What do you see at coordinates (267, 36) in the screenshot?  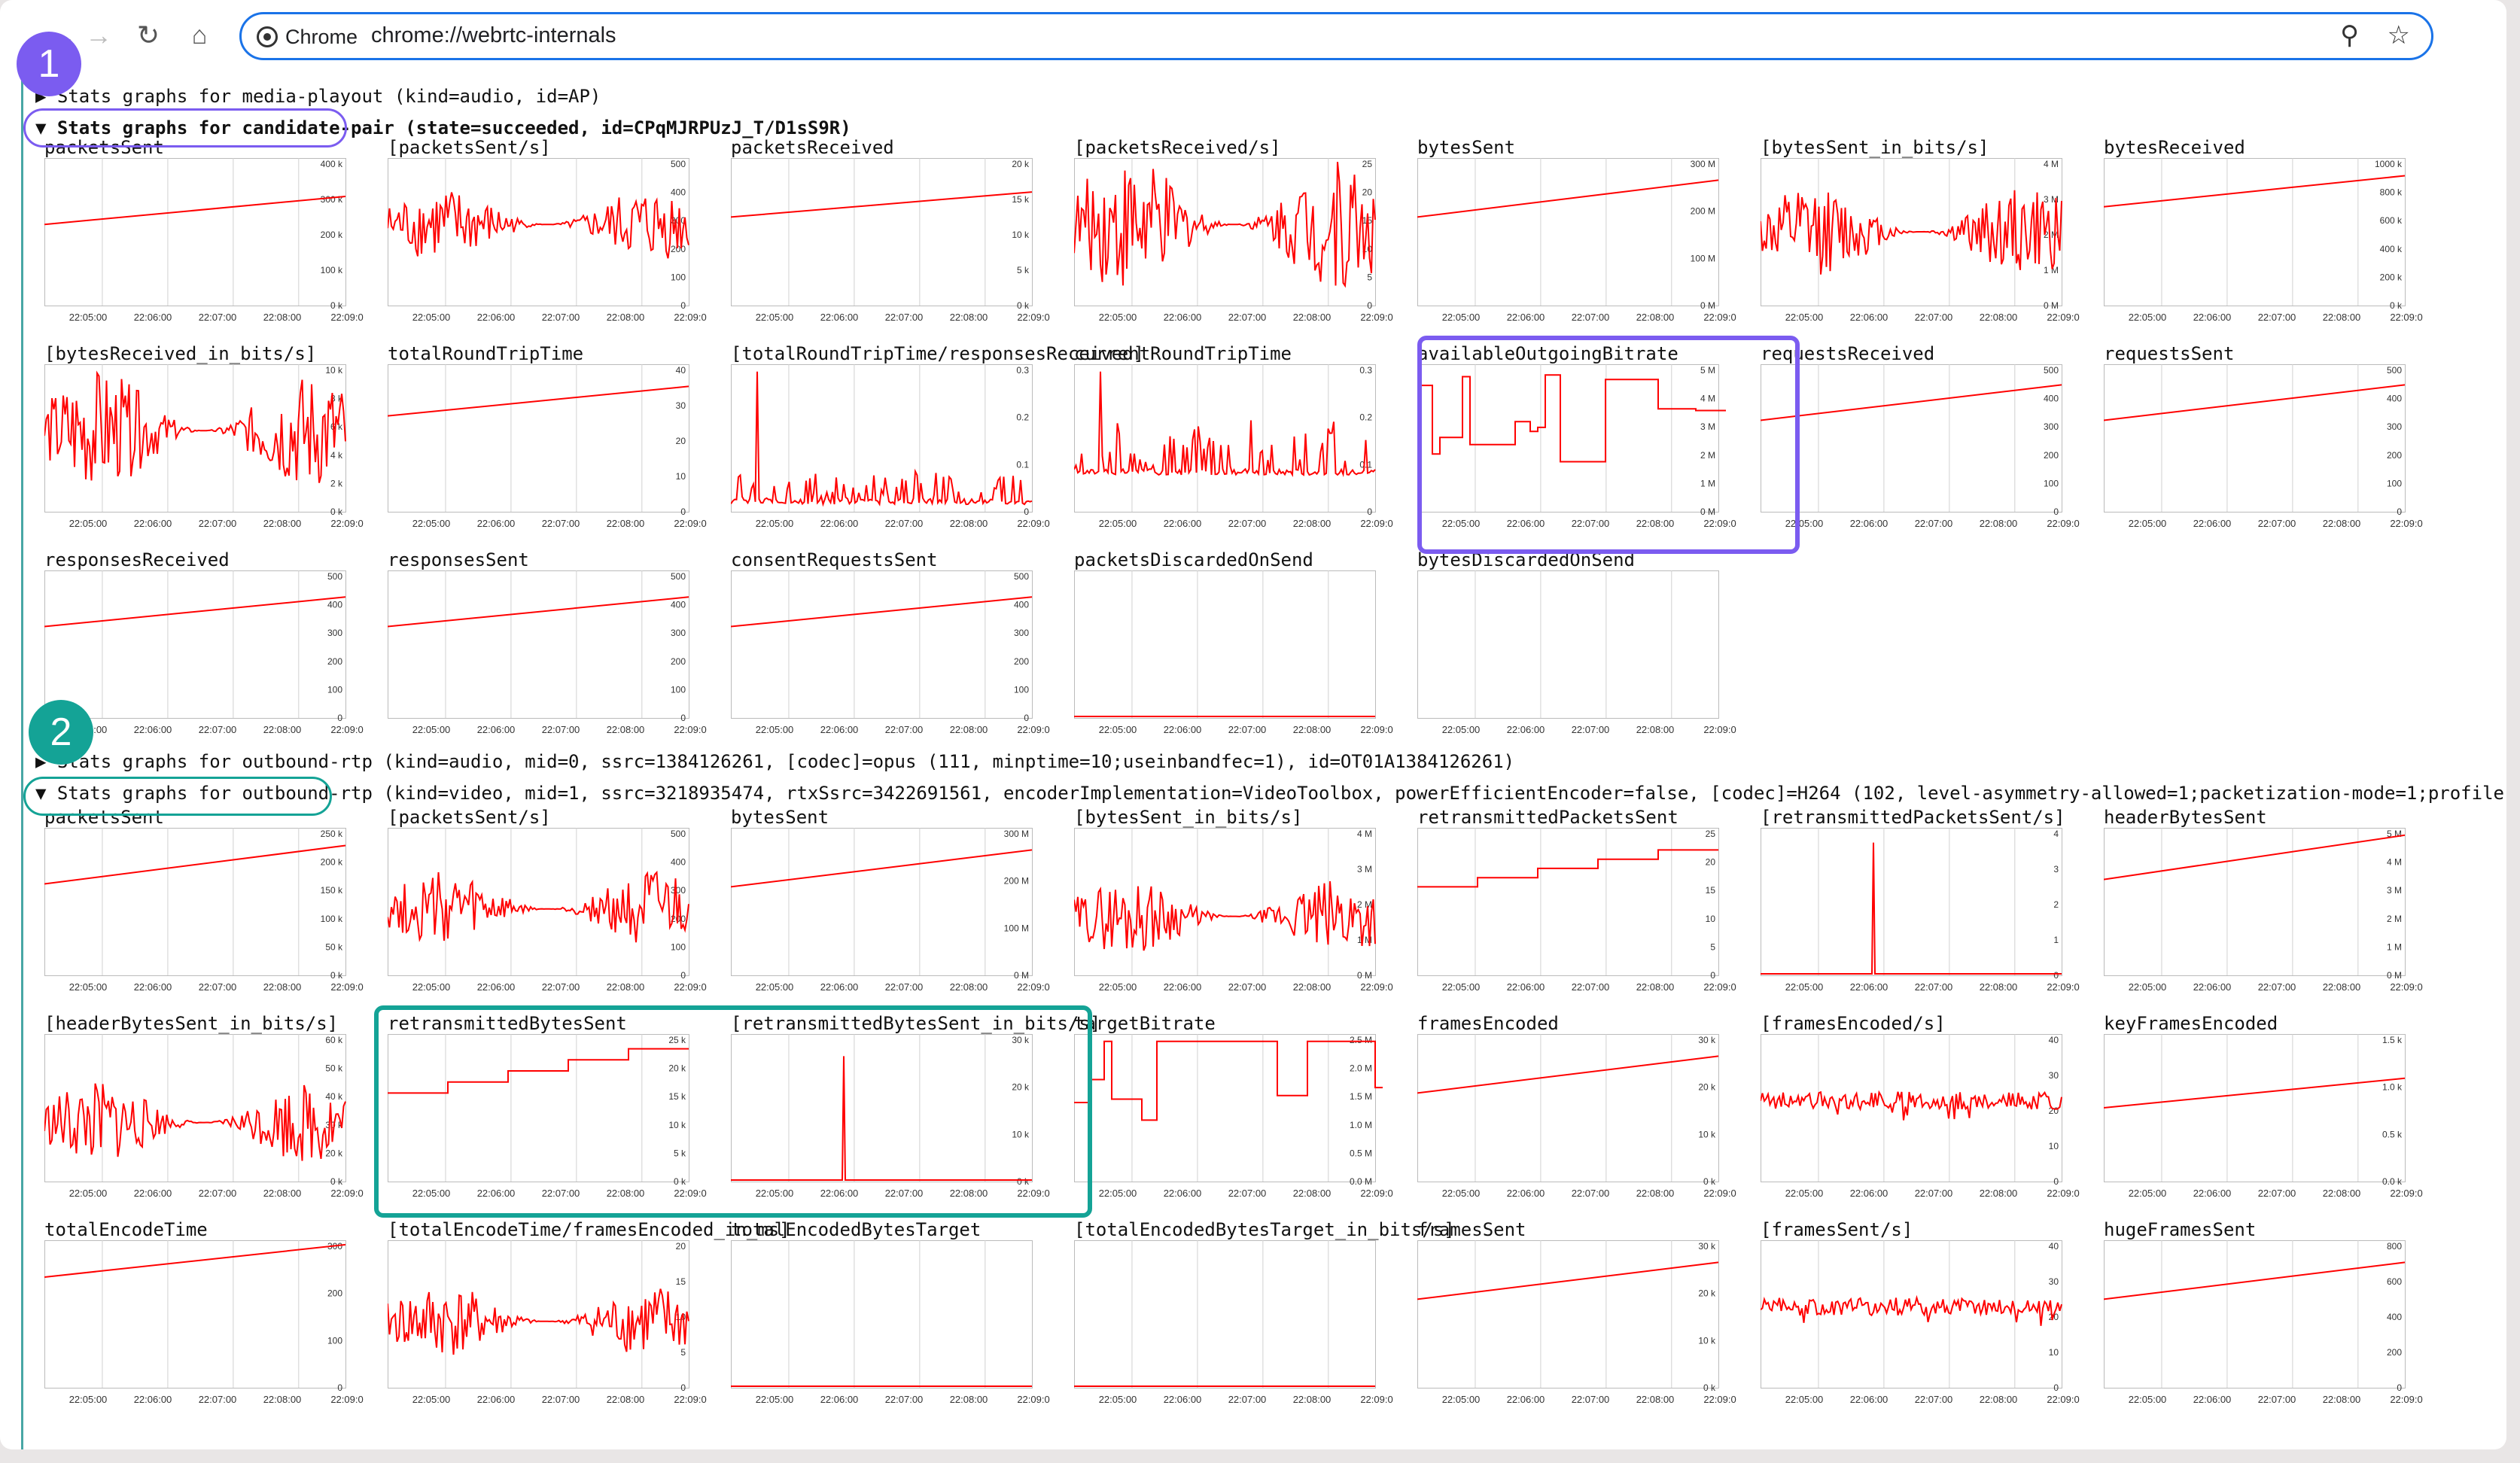 I see `chrome-logo-icon` at bounding box center [267, 36].